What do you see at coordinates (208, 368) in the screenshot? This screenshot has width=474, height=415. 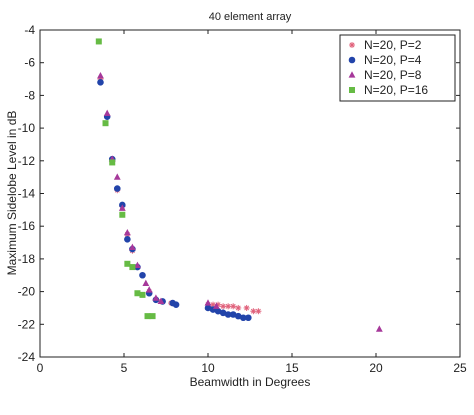 I see `x-tick-label: 10` at bounding box center [208, 368].